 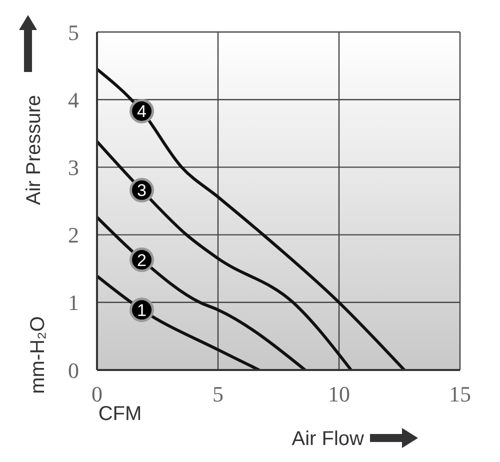 I want to click on text: mm-H₂O, so click(x=38, y=355).